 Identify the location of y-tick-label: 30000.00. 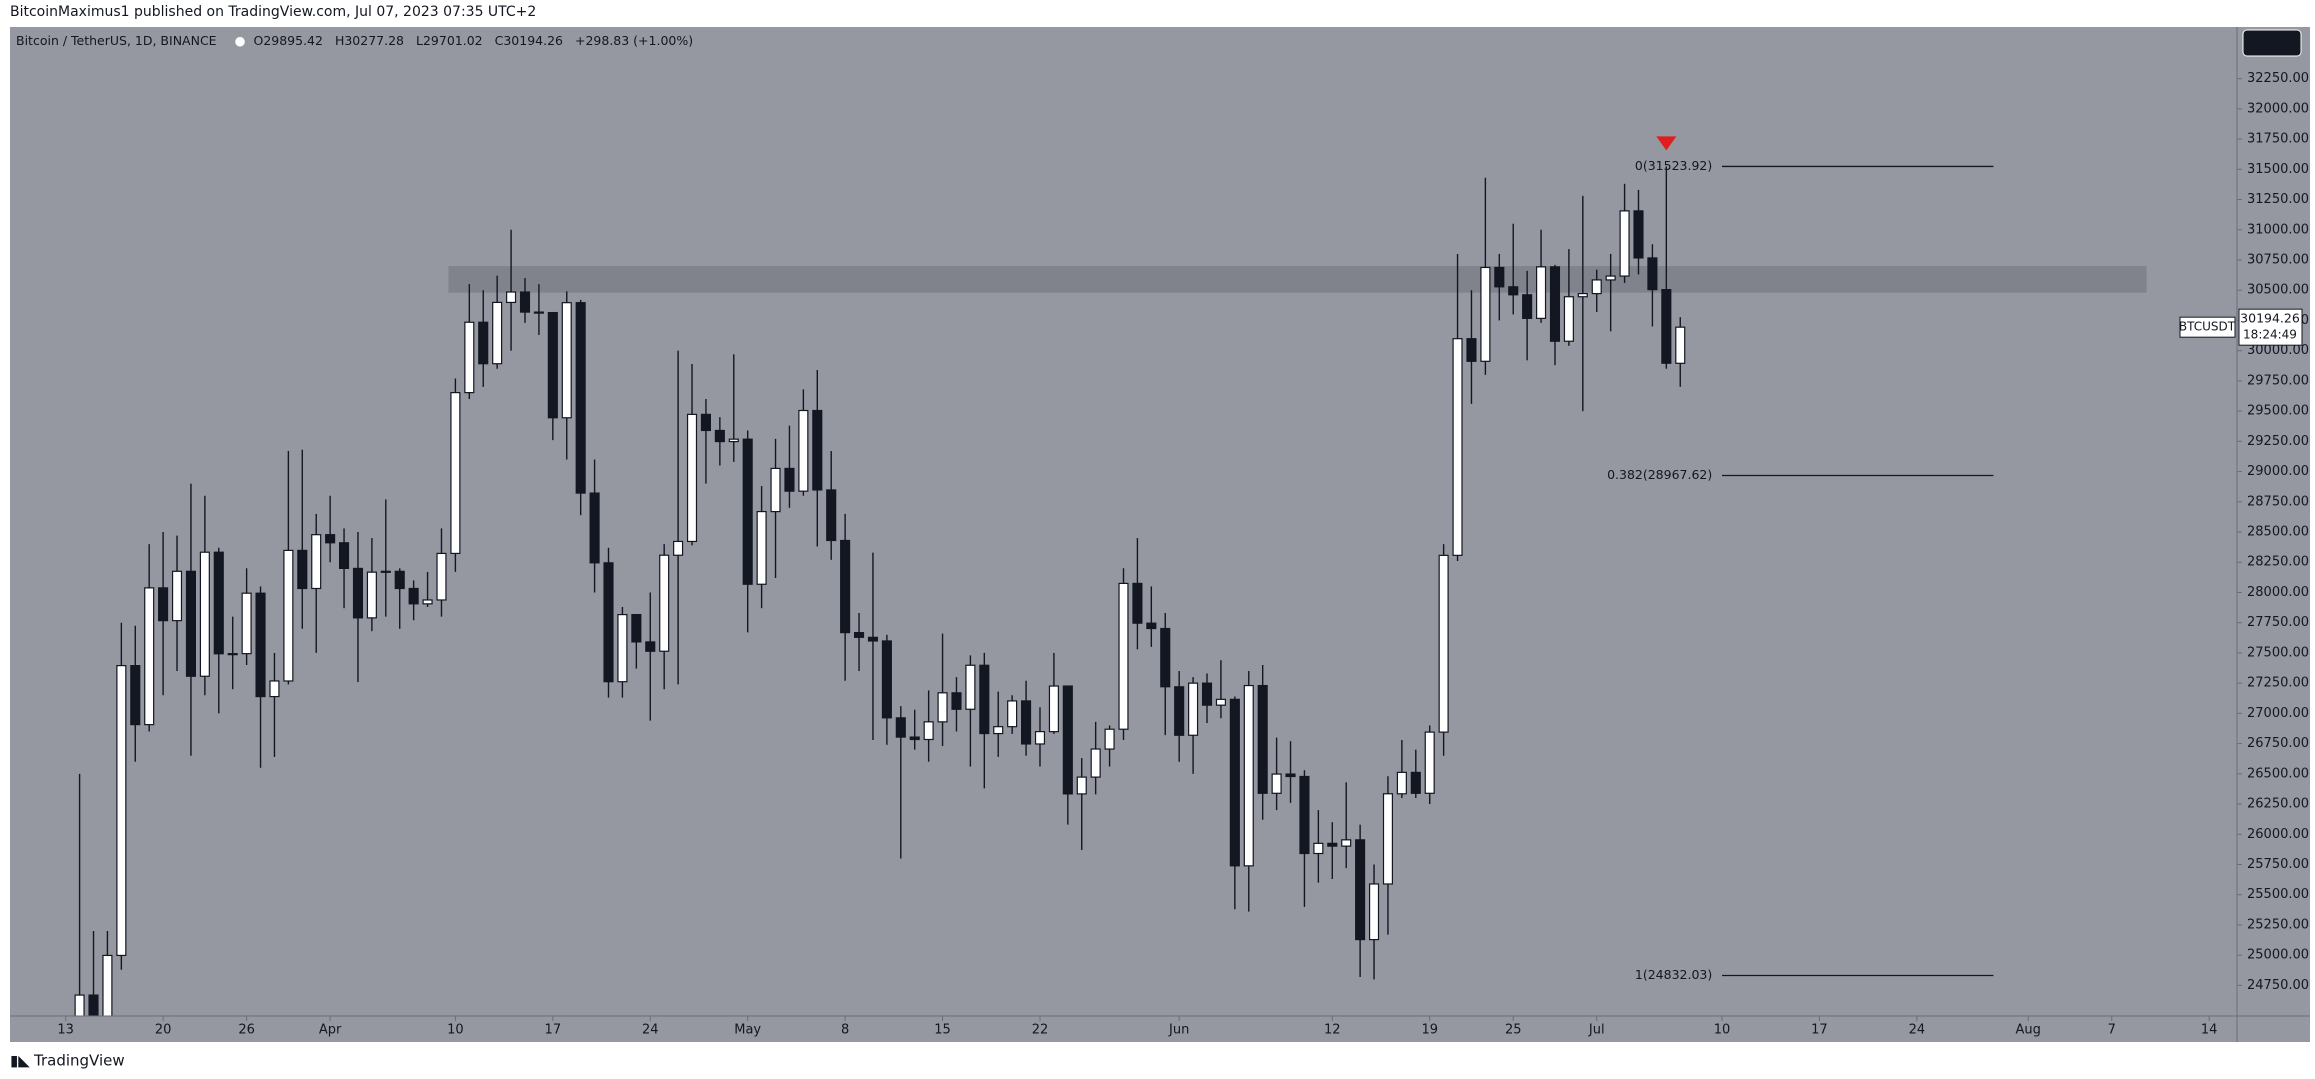
(2278, 350).